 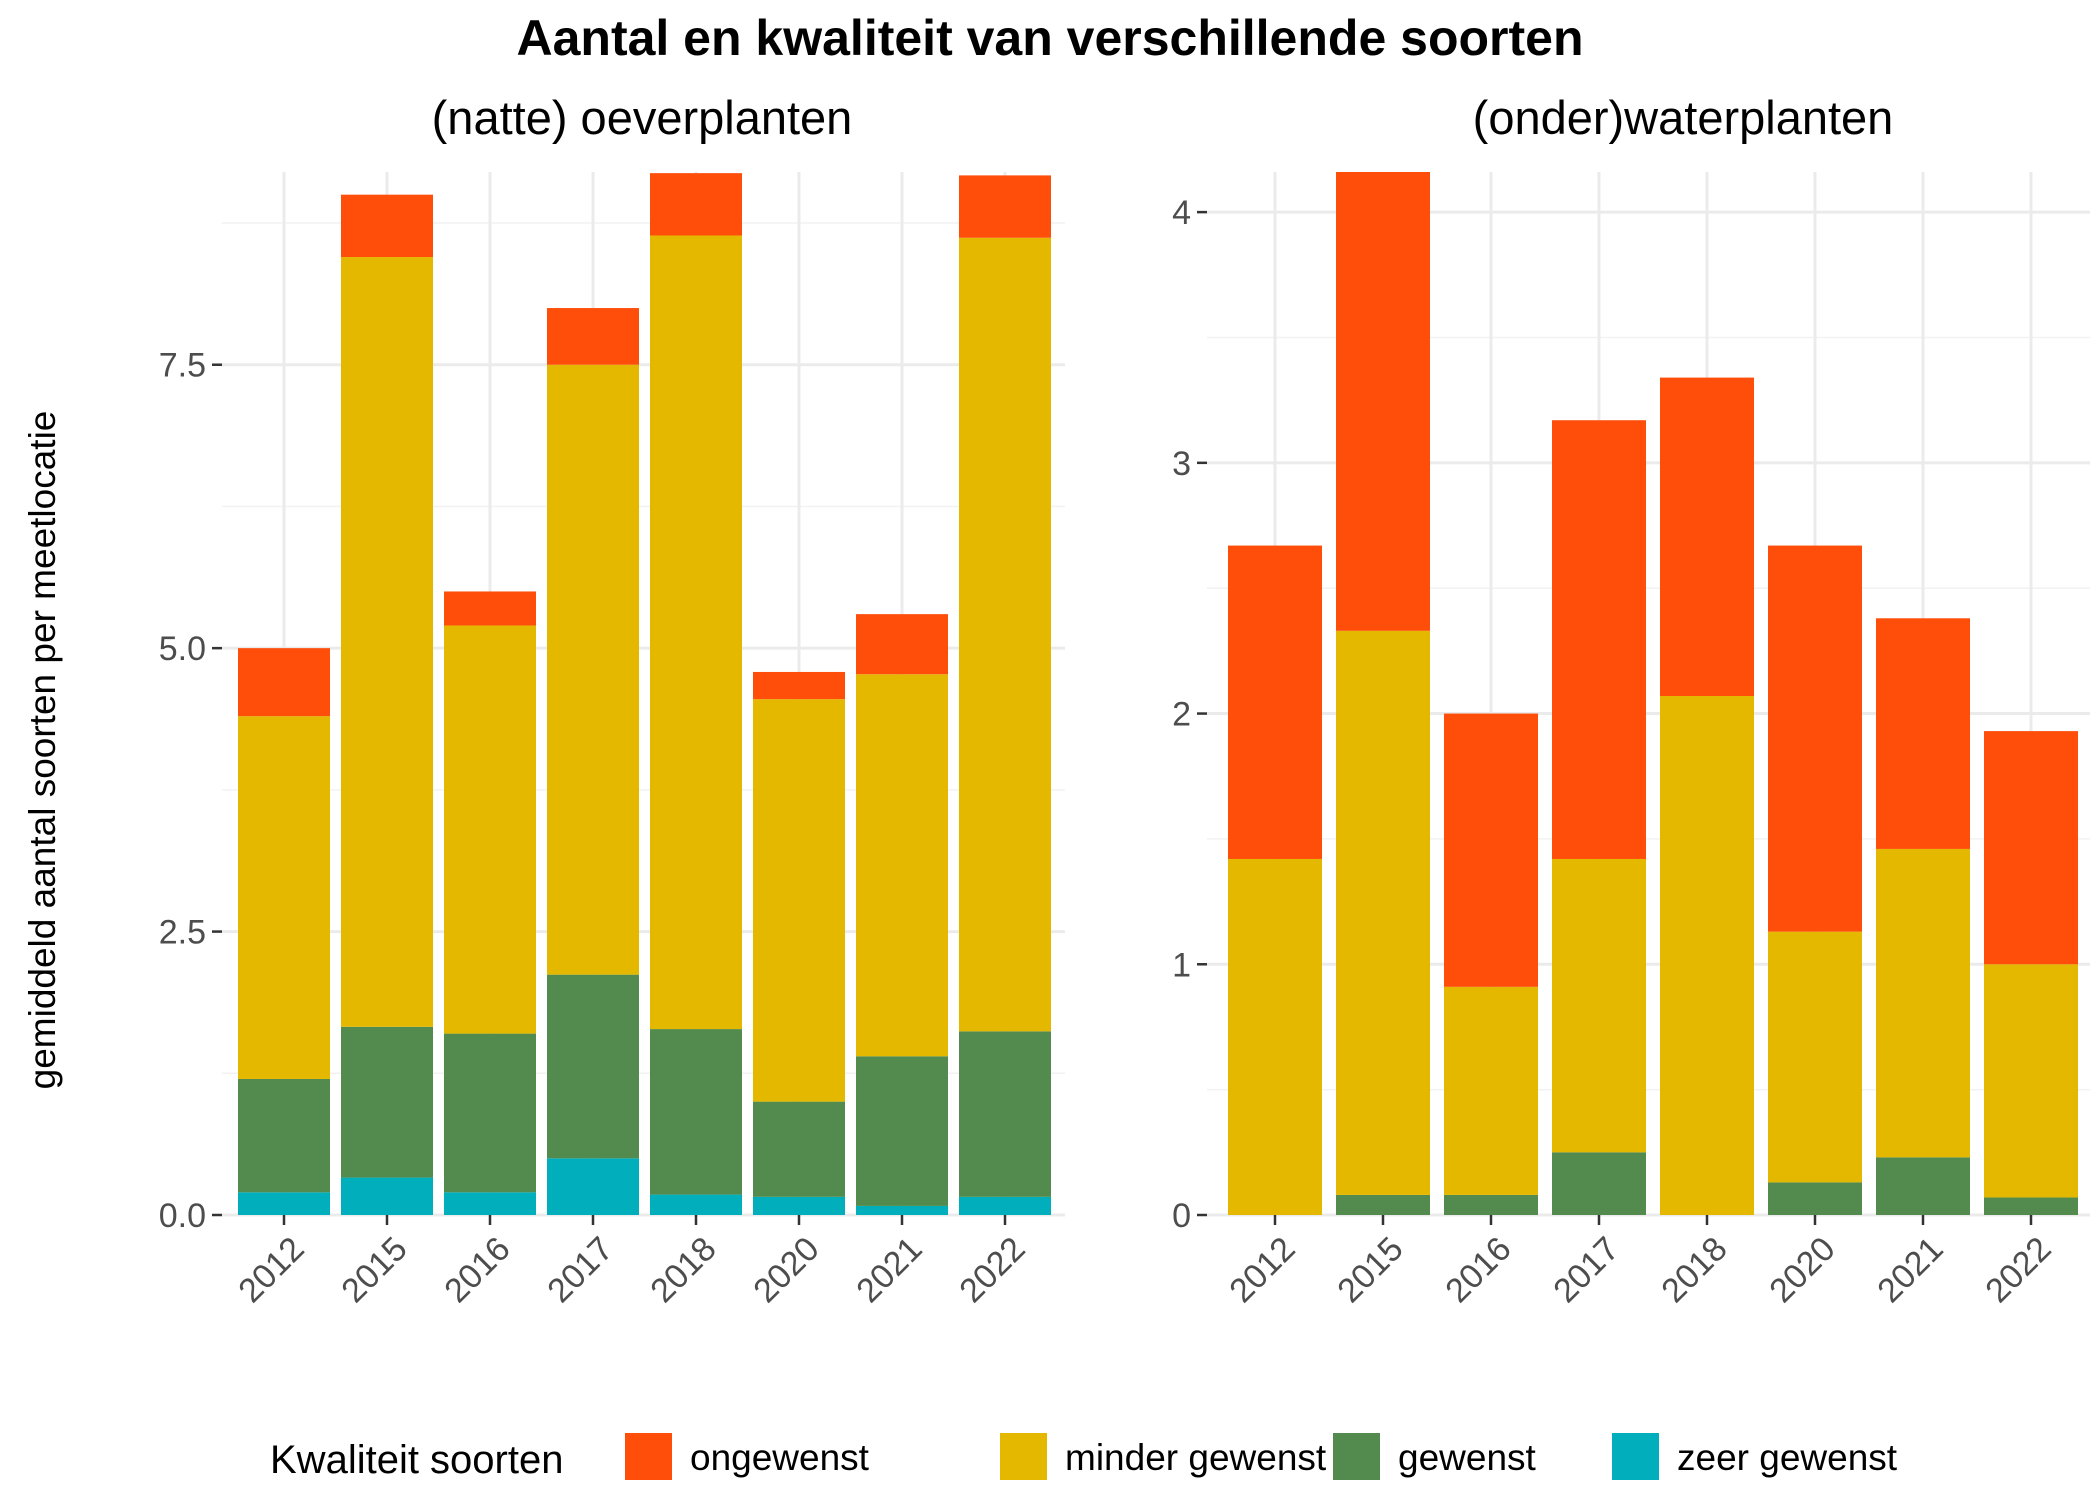 I want to click on y-axis: 0 1 2 3 4, so click(x=1189, y=714).